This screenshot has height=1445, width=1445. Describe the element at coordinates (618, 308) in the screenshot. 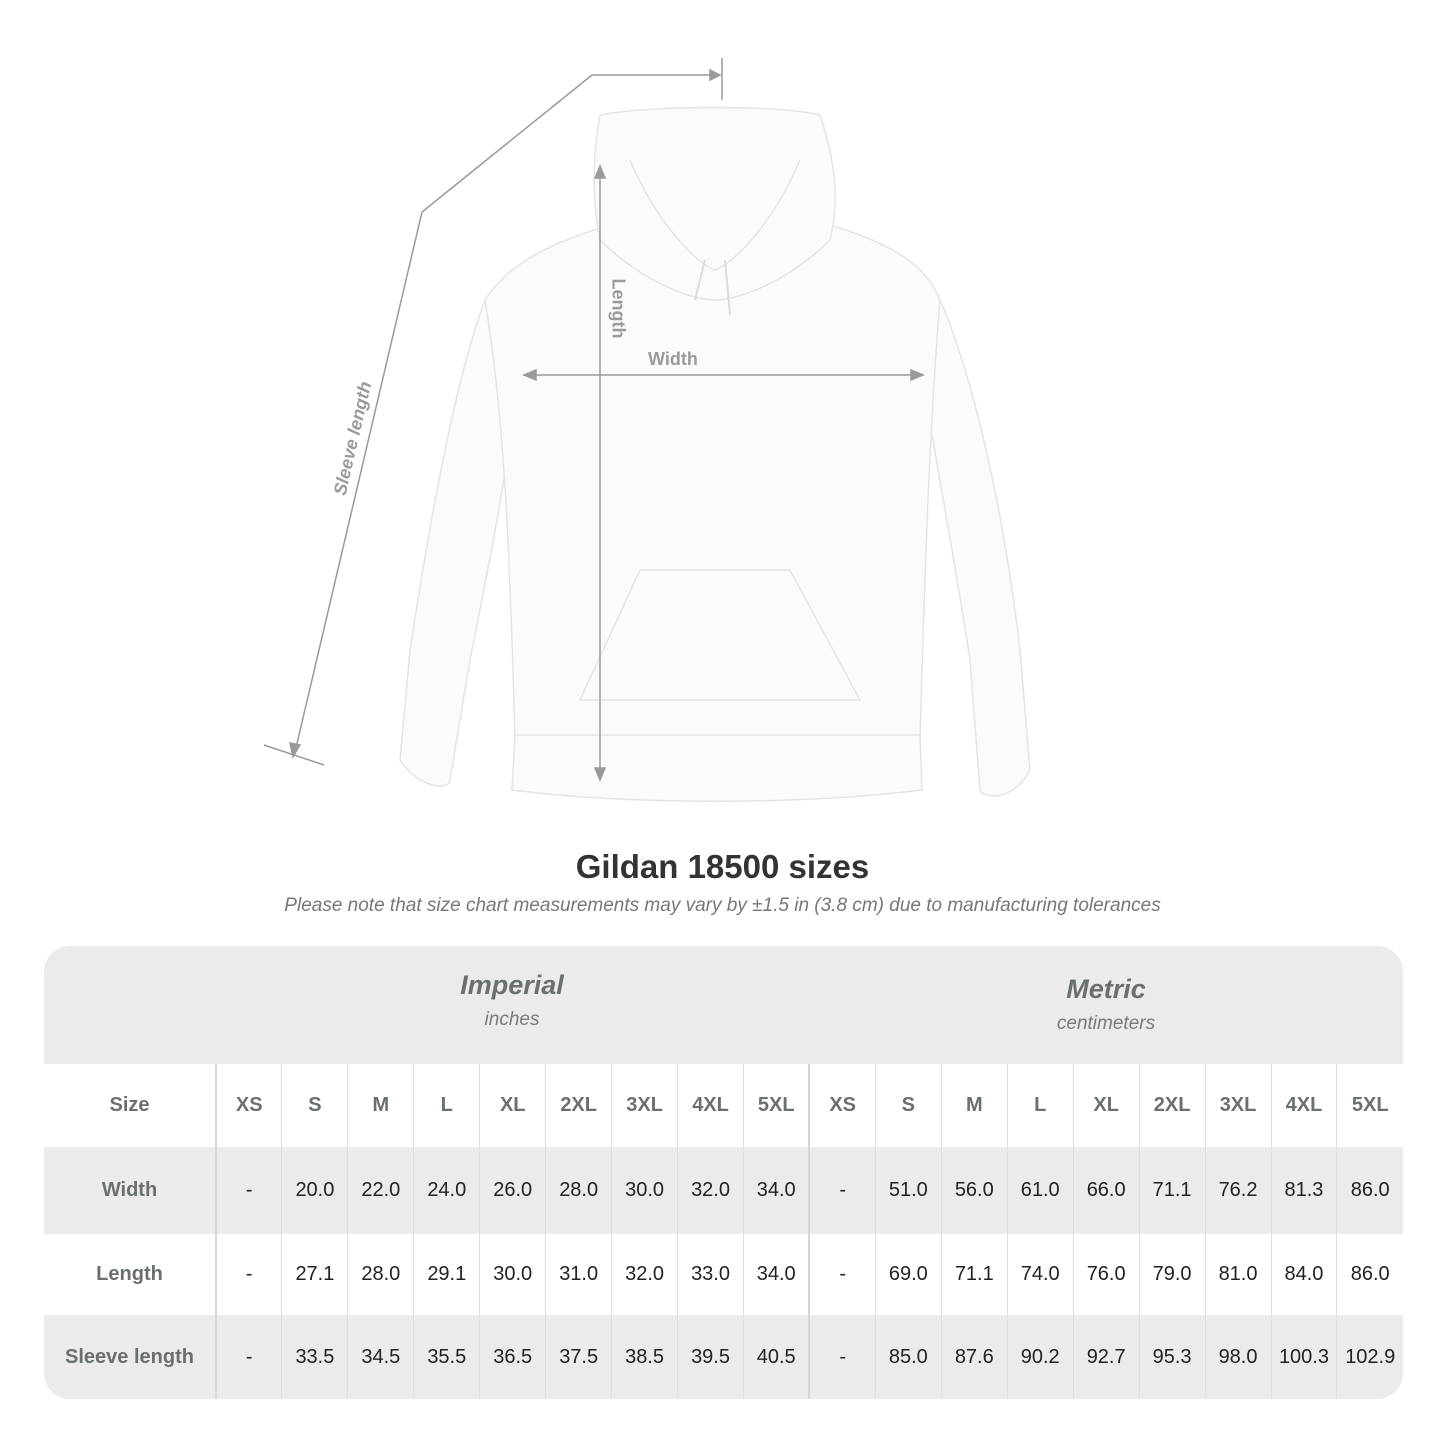

I see `length-label: Length` at that location.